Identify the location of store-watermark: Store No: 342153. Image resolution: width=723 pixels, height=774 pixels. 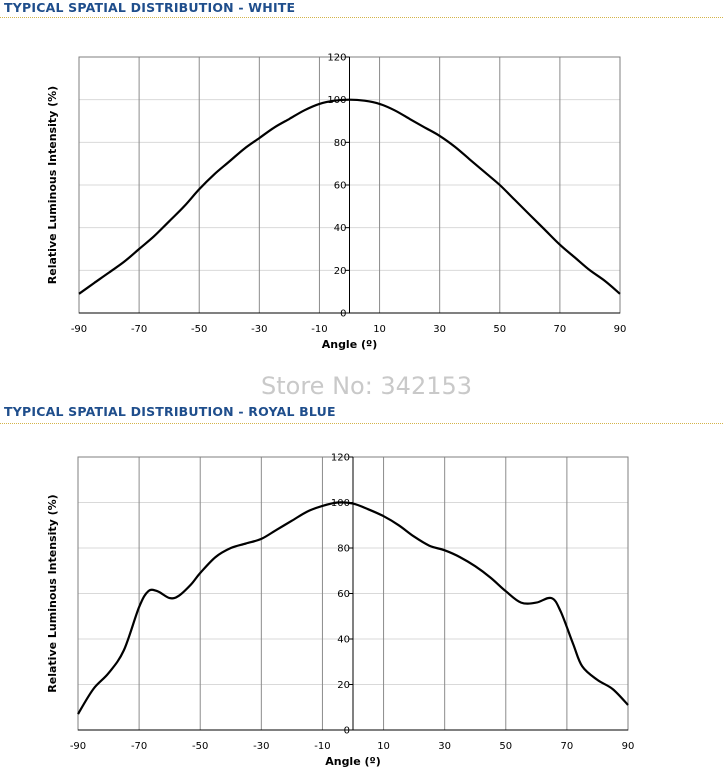
(367, 386).